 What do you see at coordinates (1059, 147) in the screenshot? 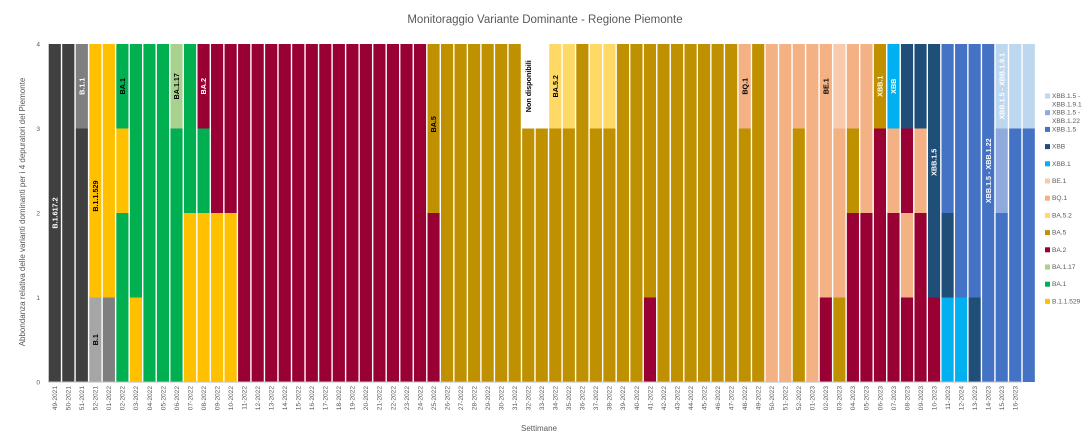
I see `legend-label-xbb: XBB` at bounding box center [1059, 147].